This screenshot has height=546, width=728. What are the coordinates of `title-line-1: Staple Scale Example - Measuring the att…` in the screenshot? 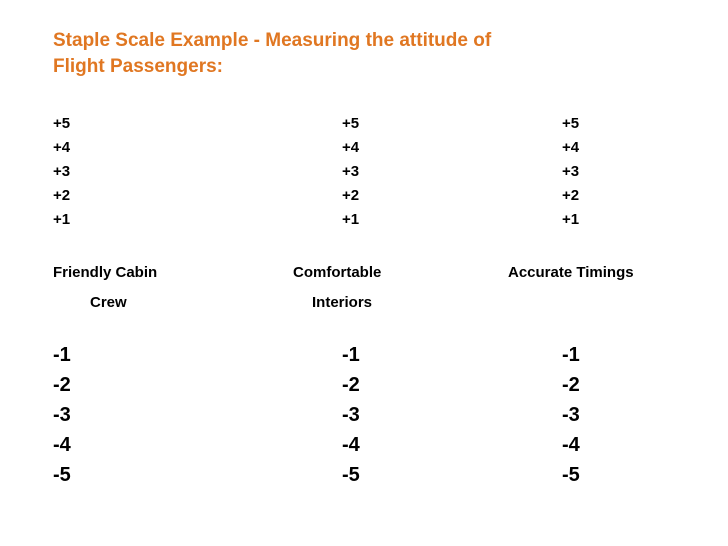 It's located at (272, 40).